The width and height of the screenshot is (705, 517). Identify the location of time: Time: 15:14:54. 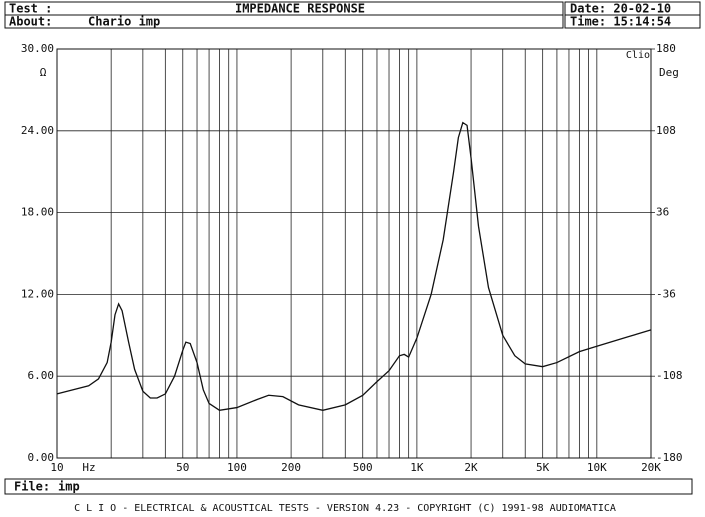
(620, 22).